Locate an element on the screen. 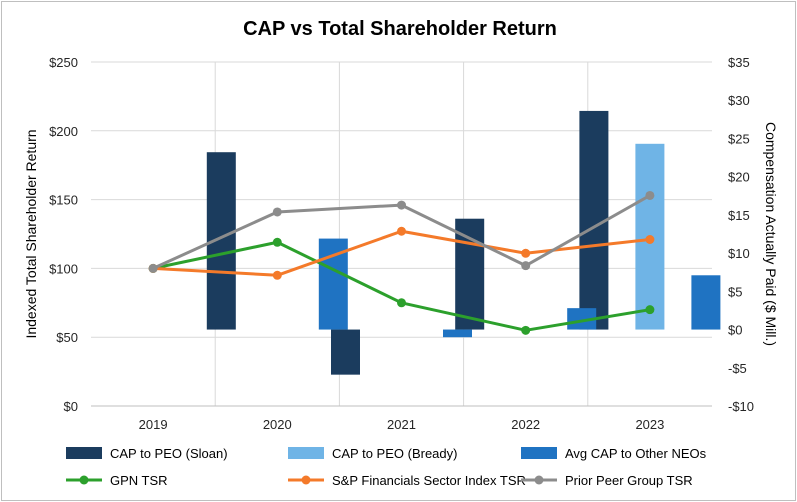  legend-label: S&P Financials Sector Index TSR is located at coordinates (429, 480).